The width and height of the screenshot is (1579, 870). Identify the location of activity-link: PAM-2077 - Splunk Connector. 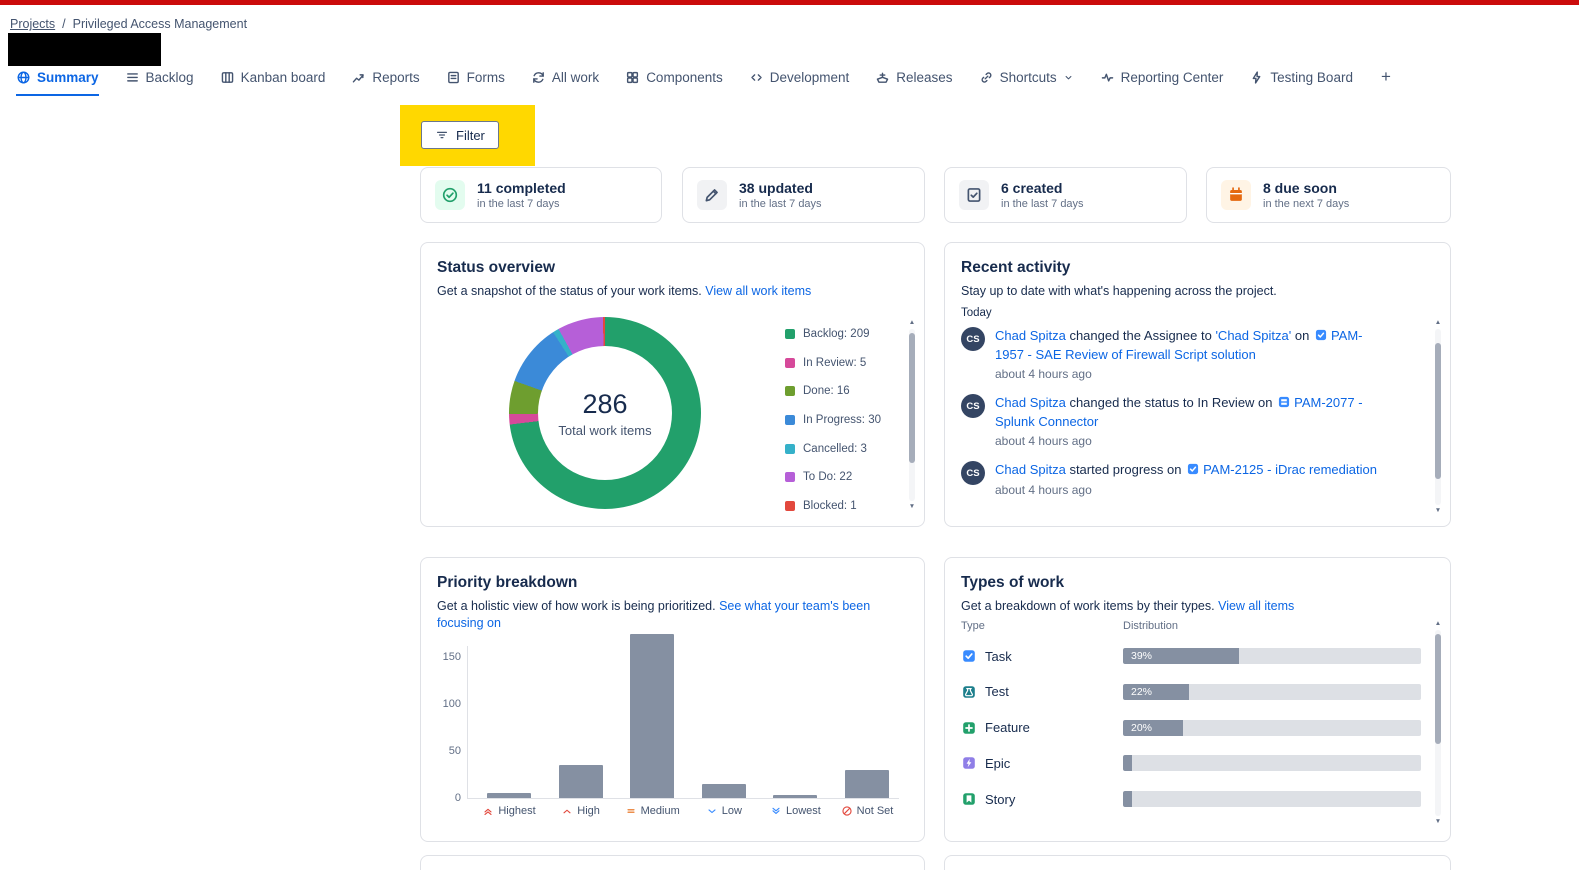
(1179, 412).